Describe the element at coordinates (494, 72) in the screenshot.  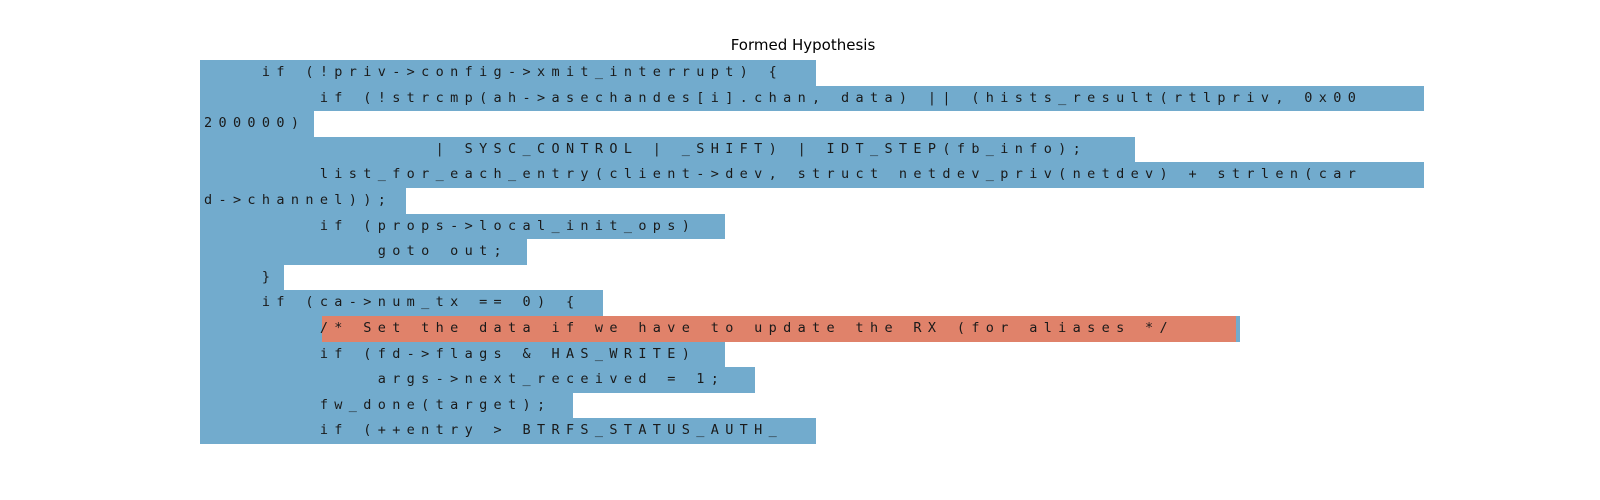
I see `code-line-text: if (!priv->config->xmit_interrupt) {` at that location.